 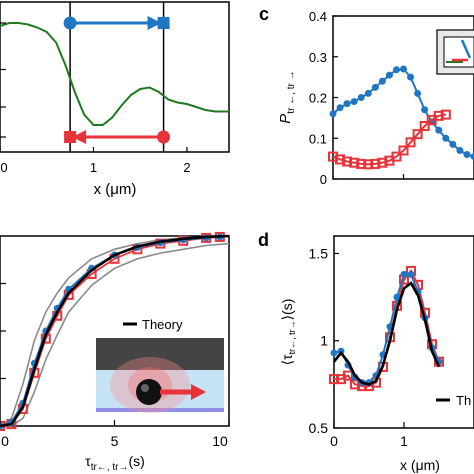 What do you see at coordinates (93, 167) in the screenshot?
I see `b-xtick-label-1: 1` at bounding box center [93, 167].